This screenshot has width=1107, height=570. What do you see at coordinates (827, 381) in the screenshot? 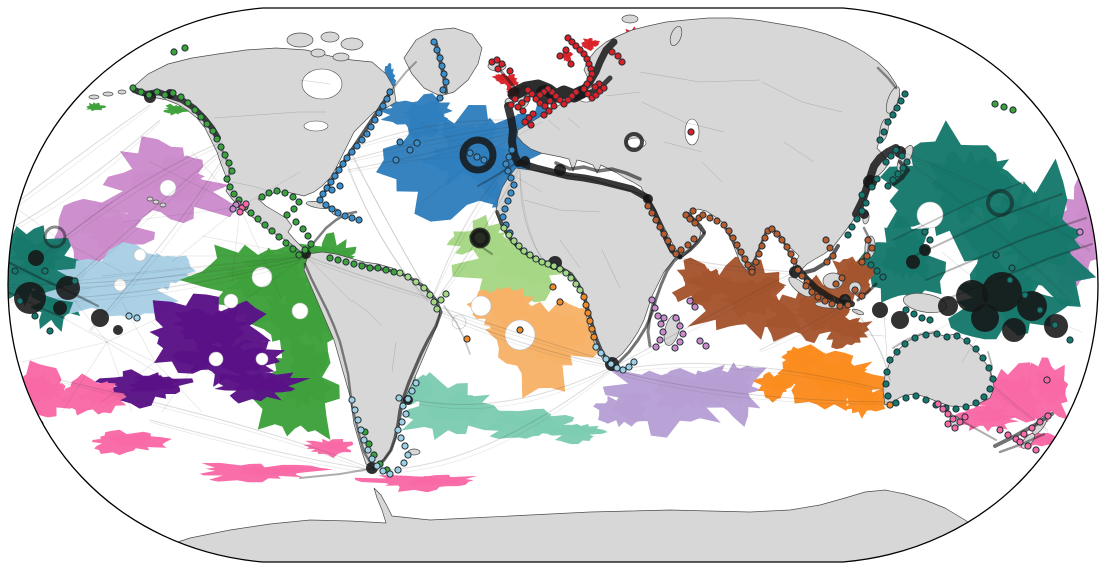
I see `region-southeast-indian-orange` at bounding box center [827, 381].